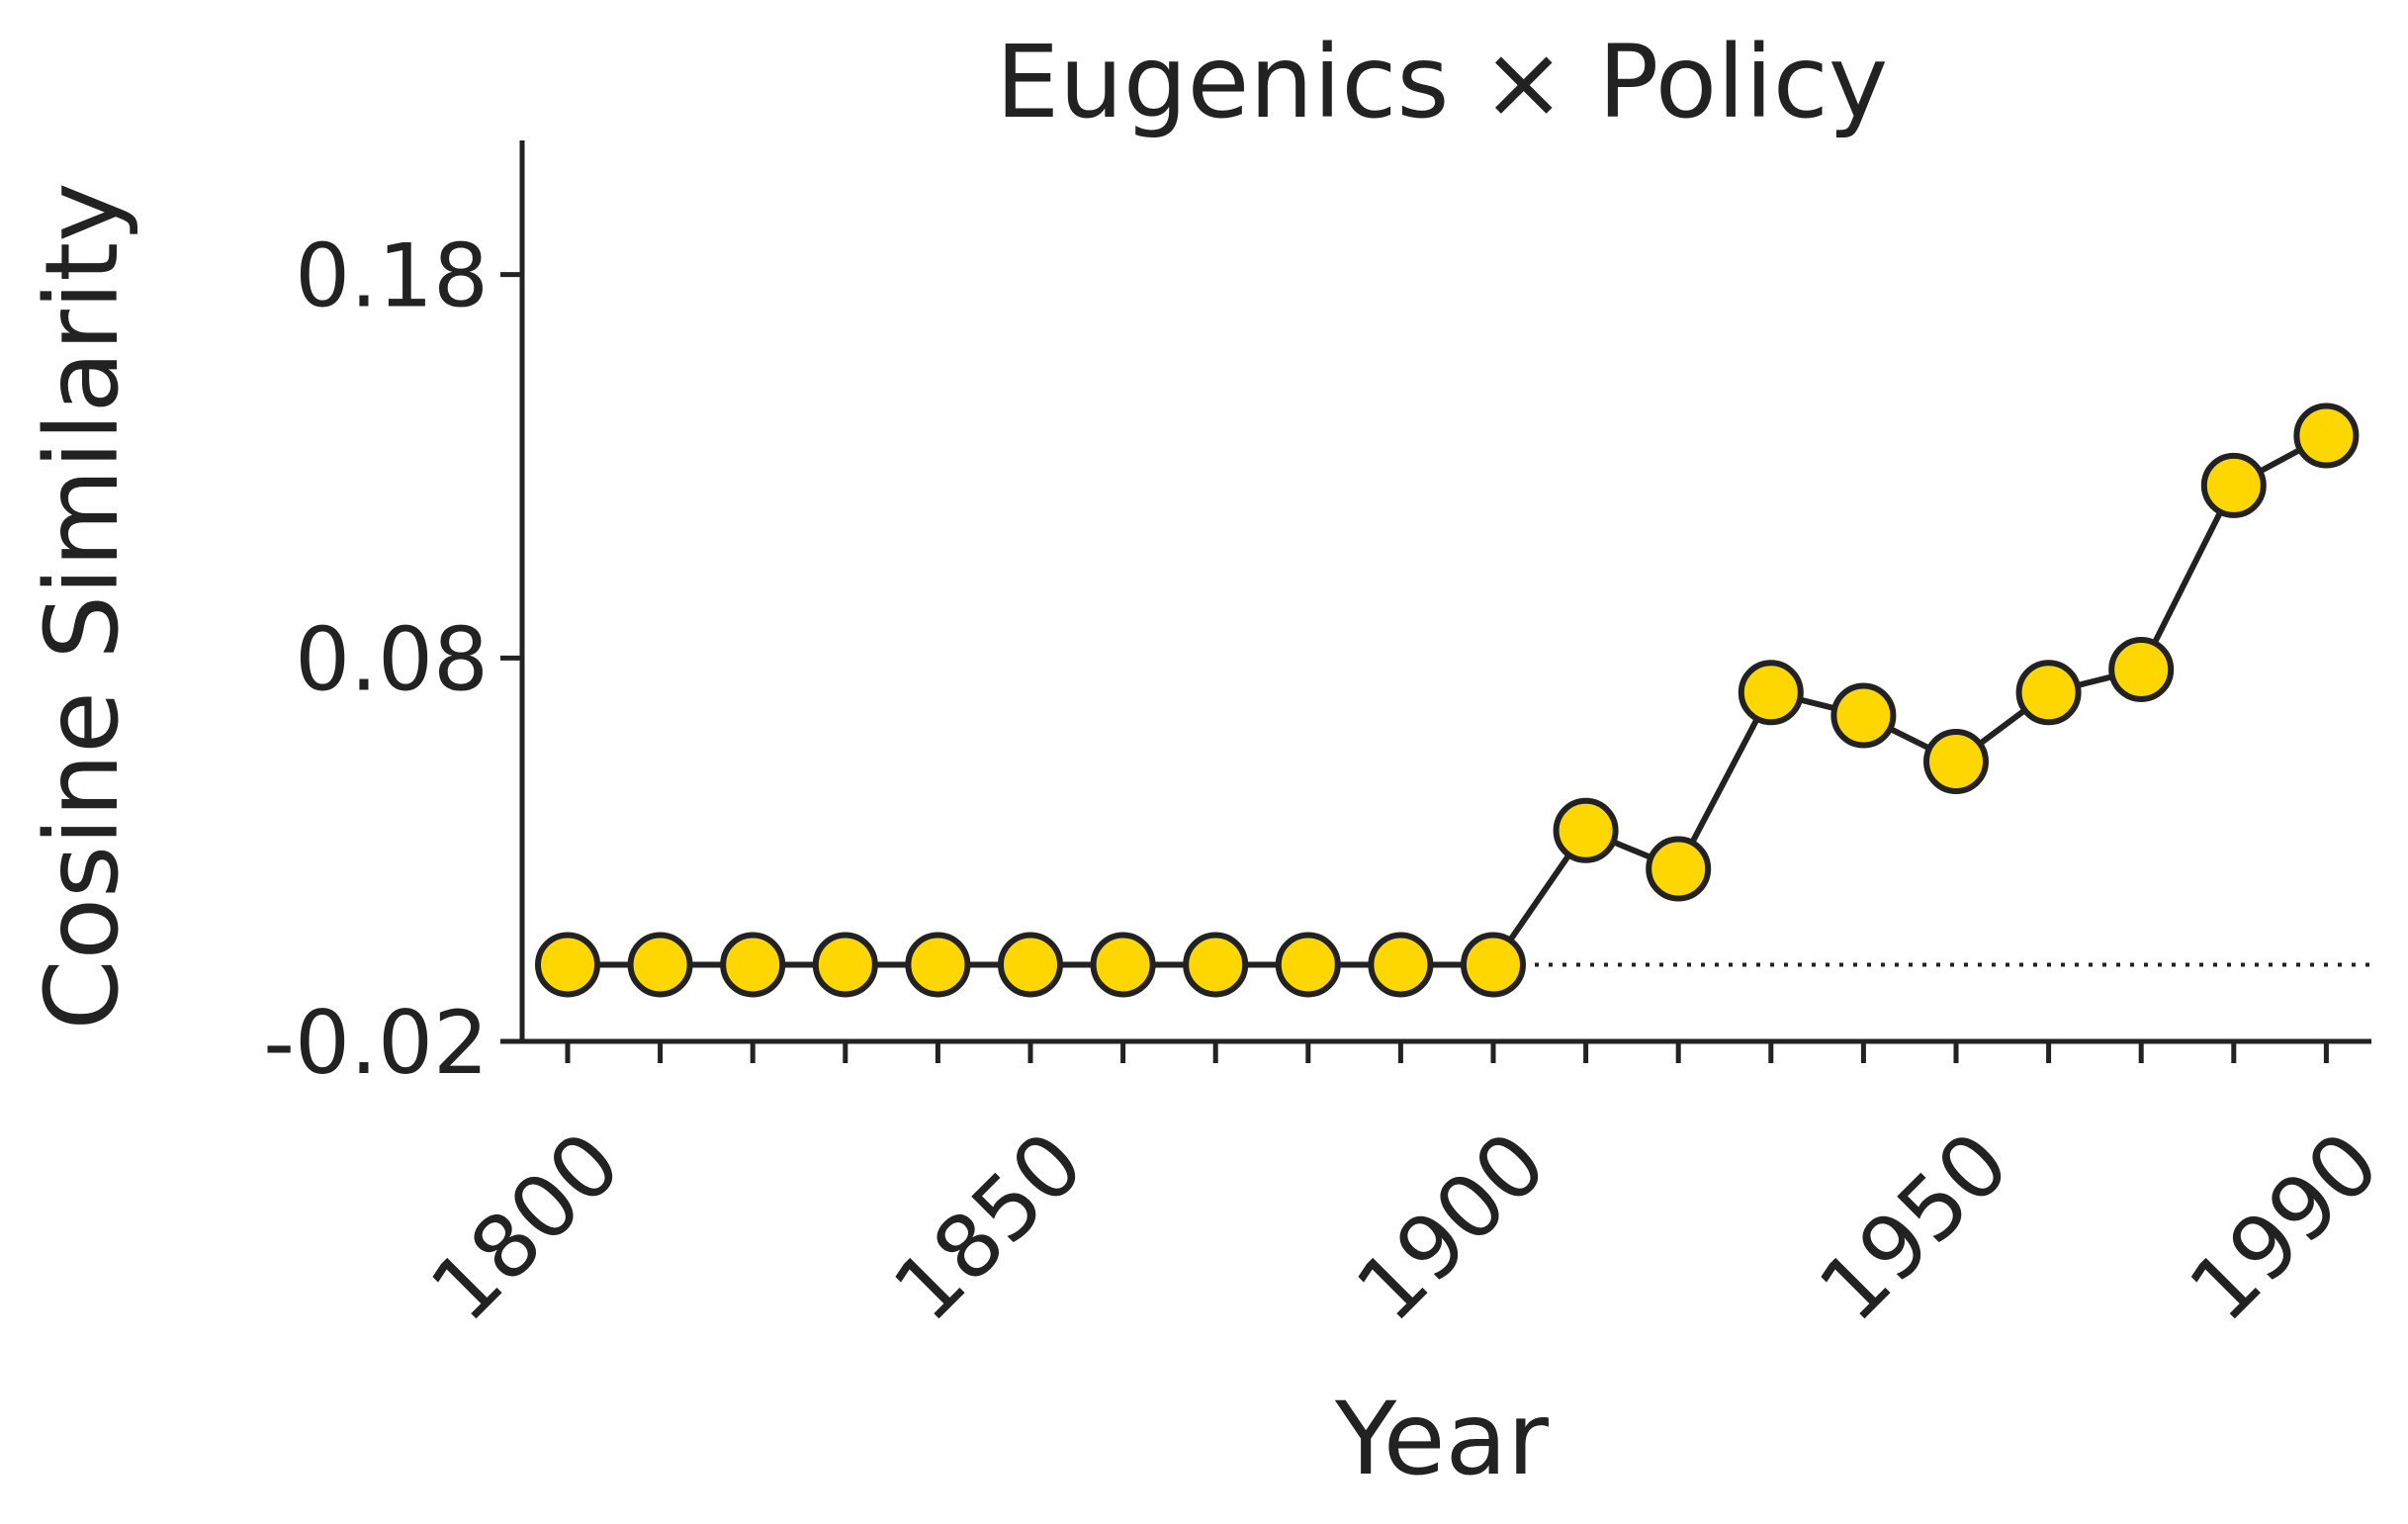 The width and height of the screenshot is (2408, 1524). What do you see at coordinates (988, 1227) in the screenshot?
I see `x-tick-label: 1850` at bounding box center [988, 1227].